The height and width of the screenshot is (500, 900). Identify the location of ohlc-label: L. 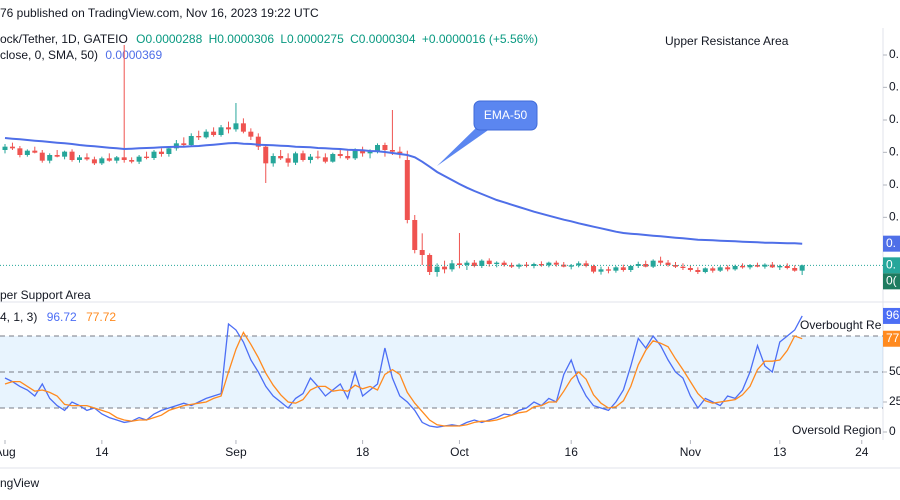
(283, 39).